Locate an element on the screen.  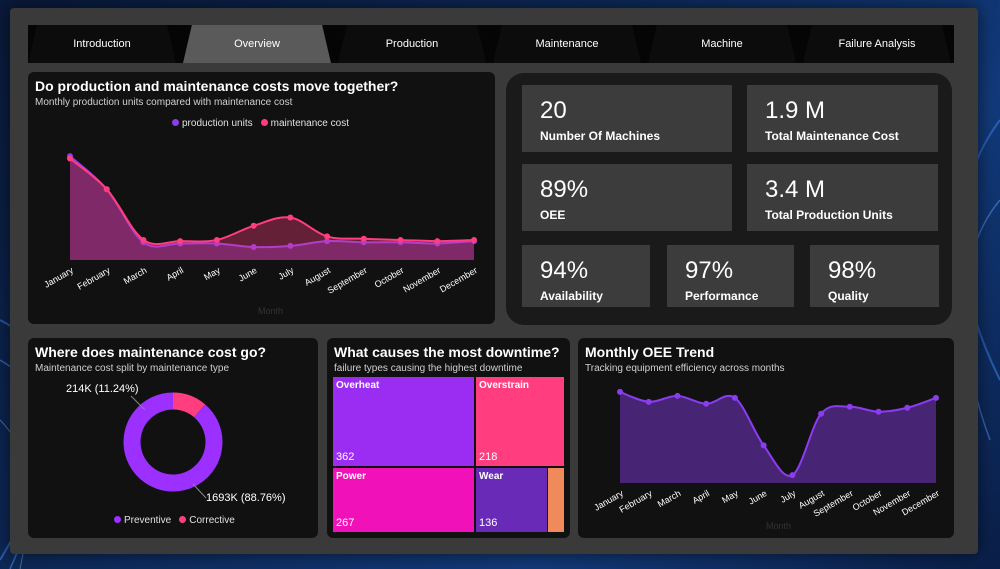
kpi-oee-value: 89% is located at coordinates (564, 189).